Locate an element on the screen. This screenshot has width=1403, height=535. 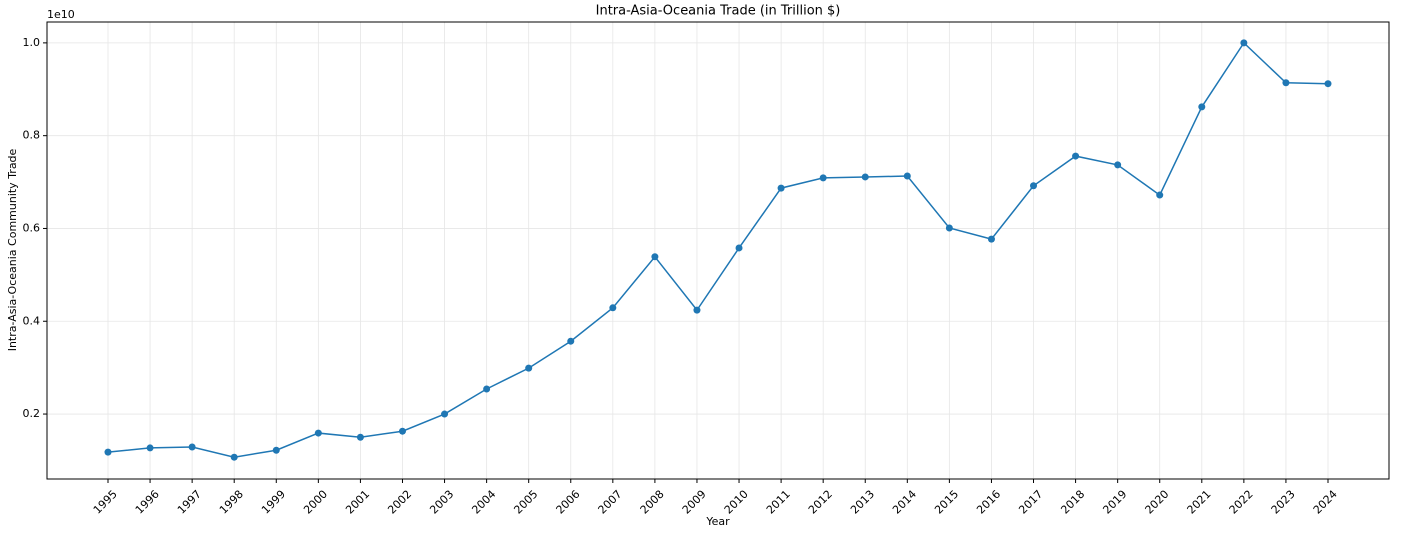
x-tick-label: 2004 is located at coordinates (483, 502).